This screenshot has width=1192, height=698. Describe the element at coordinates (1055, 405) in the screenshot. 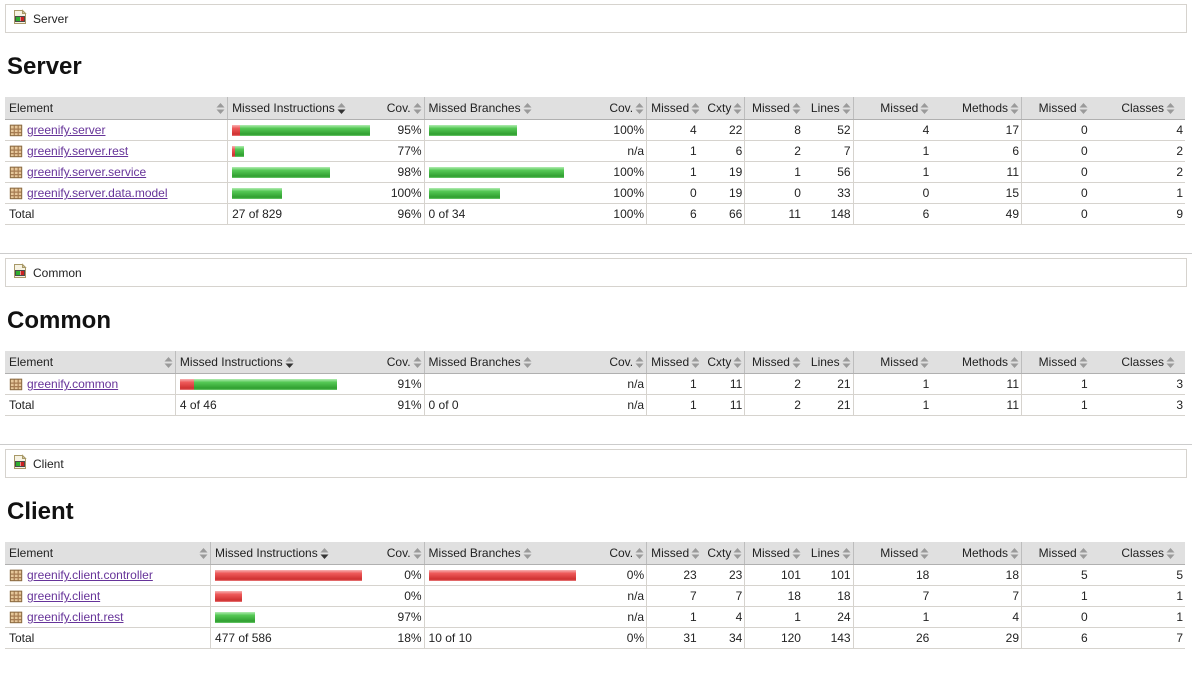

I see `total-counter: 1` at that location.